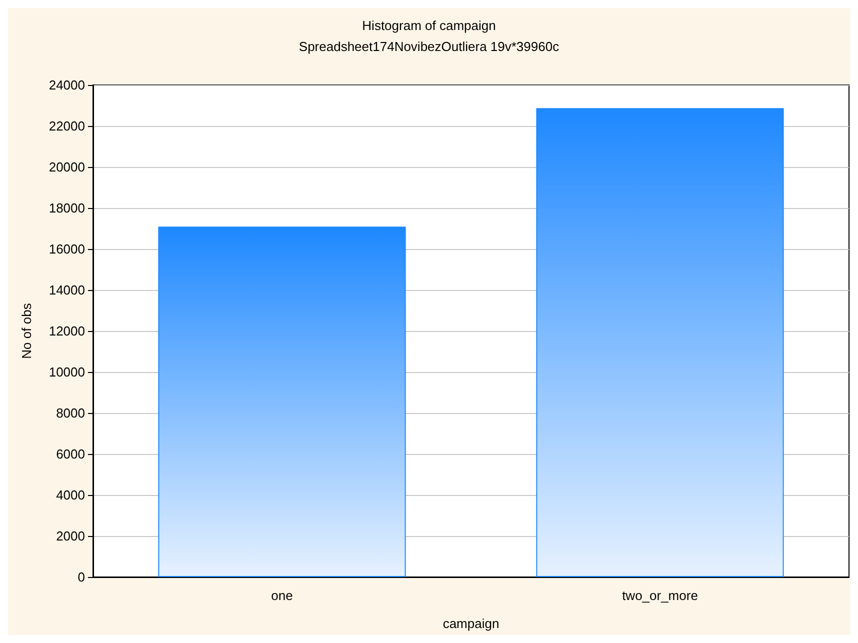  I want to click on y-tick-label: 2000, so click(70, 536).